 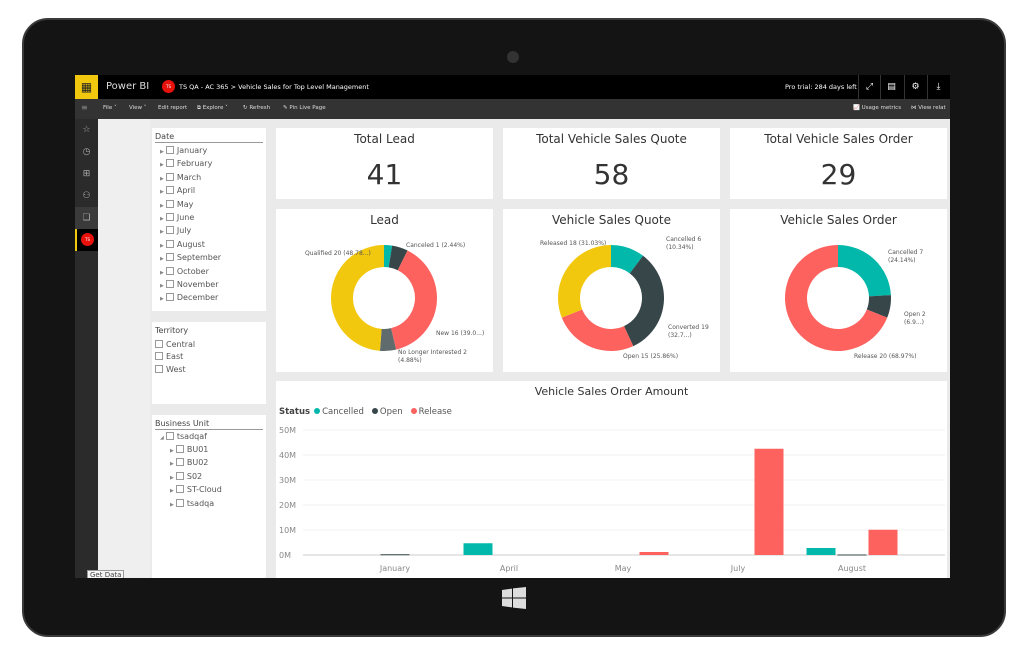 I want to click on slicer-item-label: BU02, so click(x=197, y=463).